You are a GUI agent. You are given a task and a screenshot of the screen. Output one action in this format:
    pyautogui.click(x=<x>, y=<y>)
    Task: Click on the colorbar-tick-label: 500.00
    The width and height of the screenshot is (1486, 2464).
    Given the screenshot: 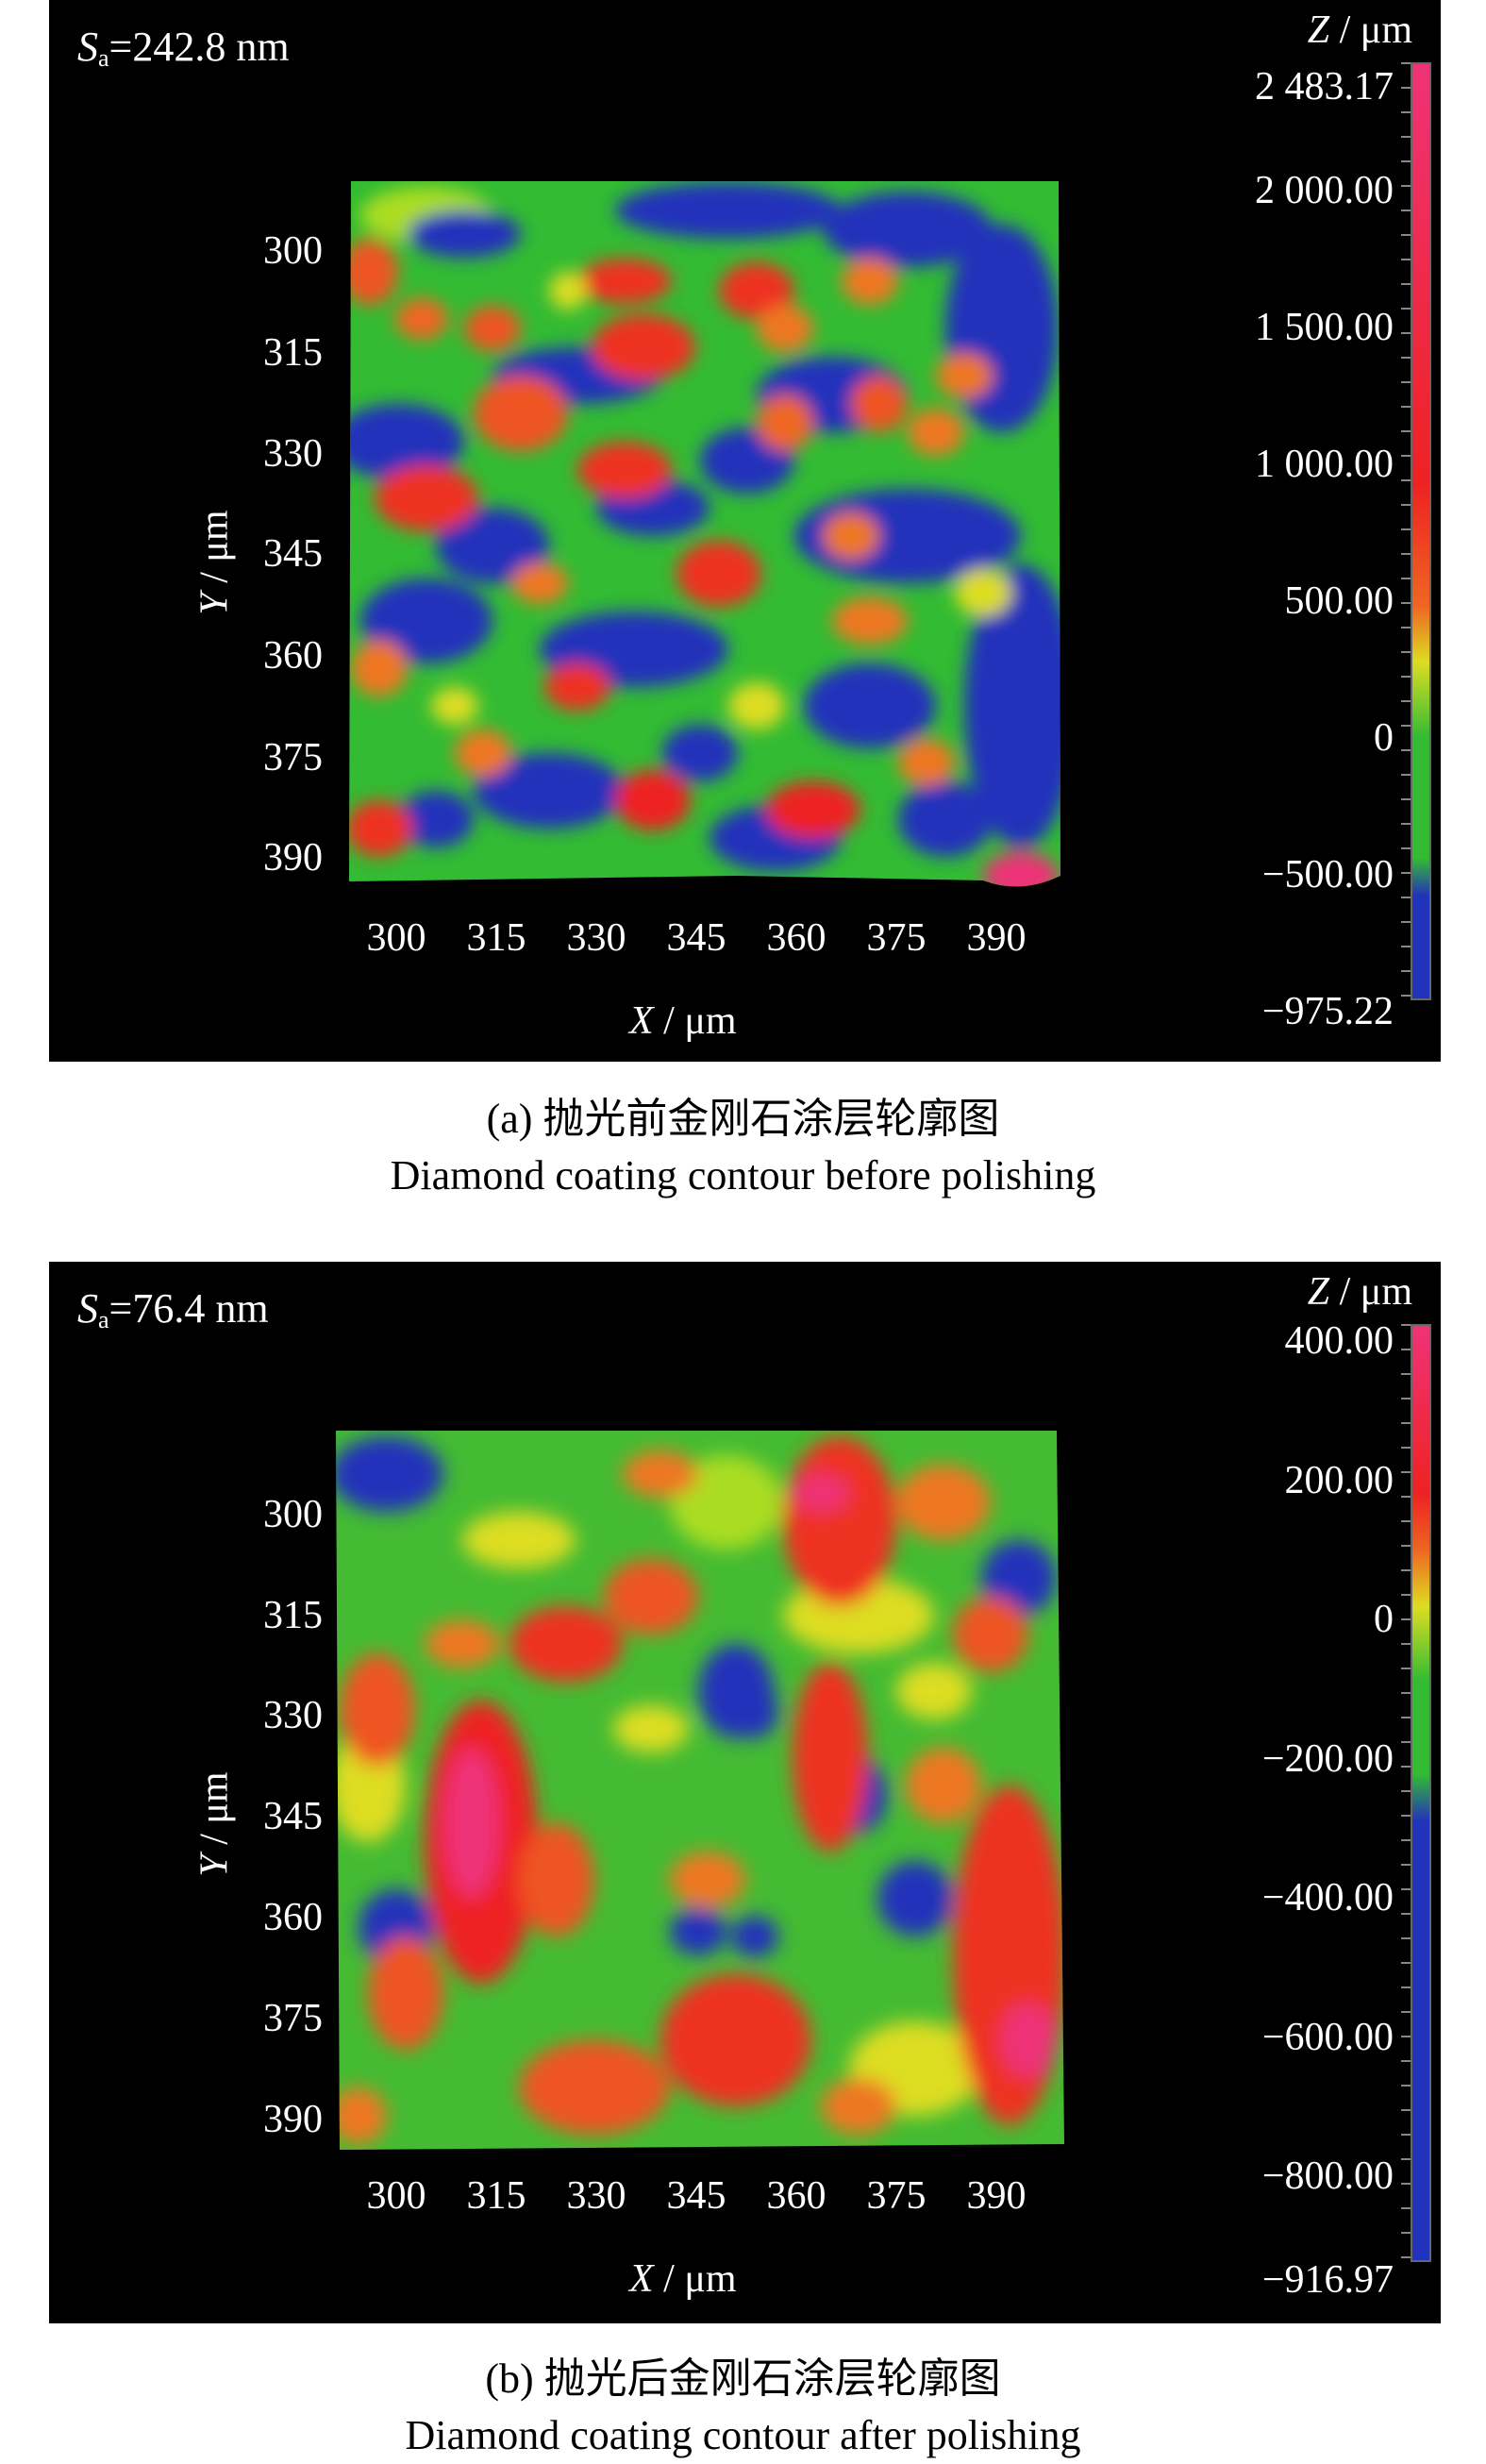 What is the action you would take?
    pyautogui.click(x=1339, y=601)
    